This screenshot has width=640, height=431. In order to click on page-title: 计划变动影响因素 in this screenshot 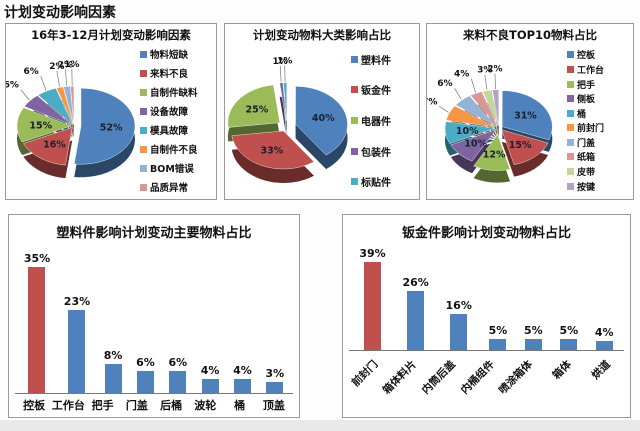, I will do `click(60, 13)`.